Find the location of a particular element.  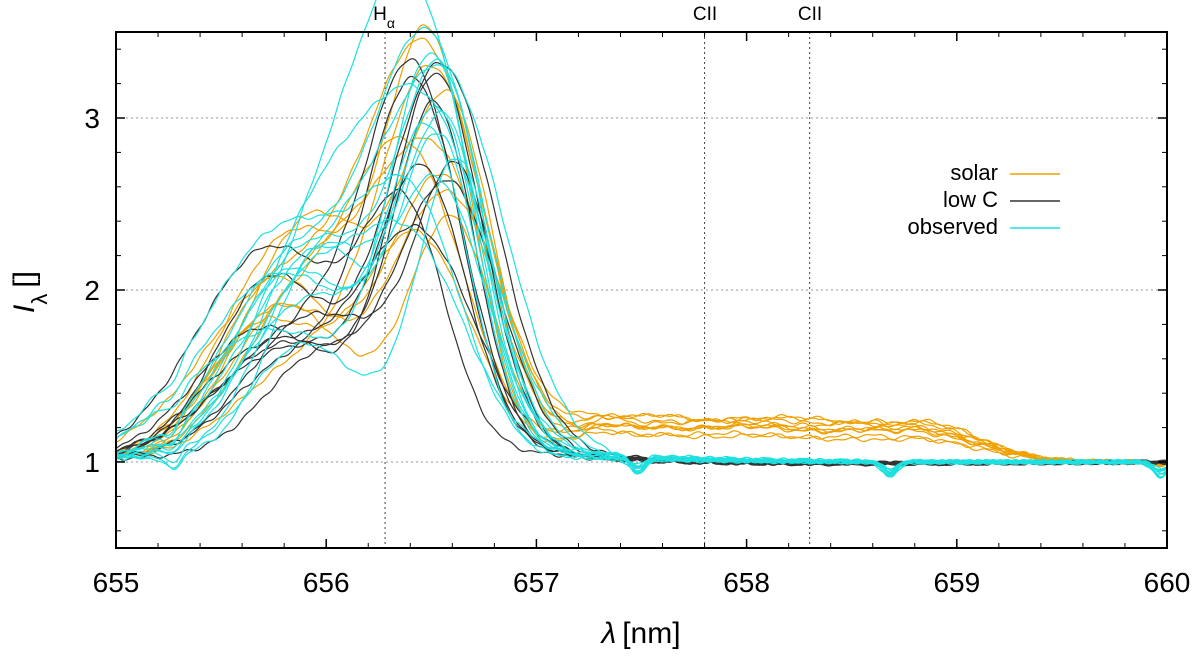

x-tick-label-659: 659 is located at coordinates (956, 582).